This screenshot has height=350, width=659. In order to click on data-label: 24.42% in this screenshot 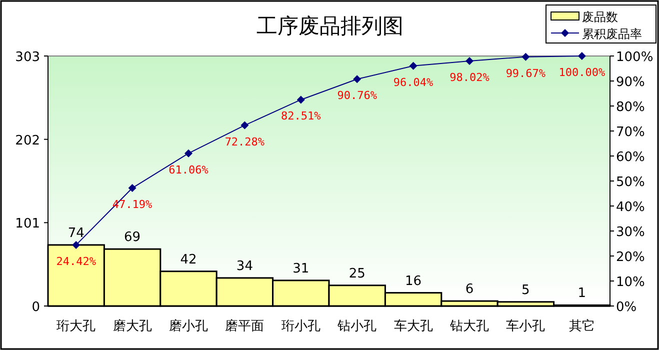, I will do `click(76, 261)`.